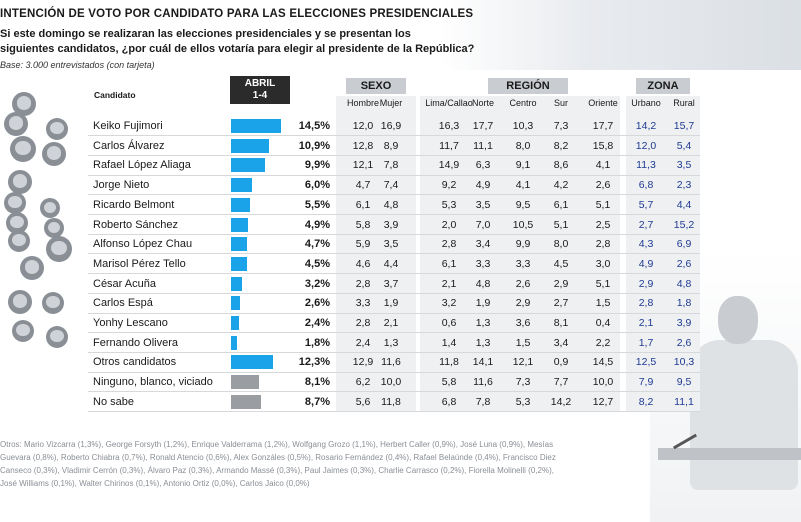 This screenshot has height=522, width=801. Describe the element at coordinates (363, 283) in the screenshot. I see `table-cell: 2,8` at that location.